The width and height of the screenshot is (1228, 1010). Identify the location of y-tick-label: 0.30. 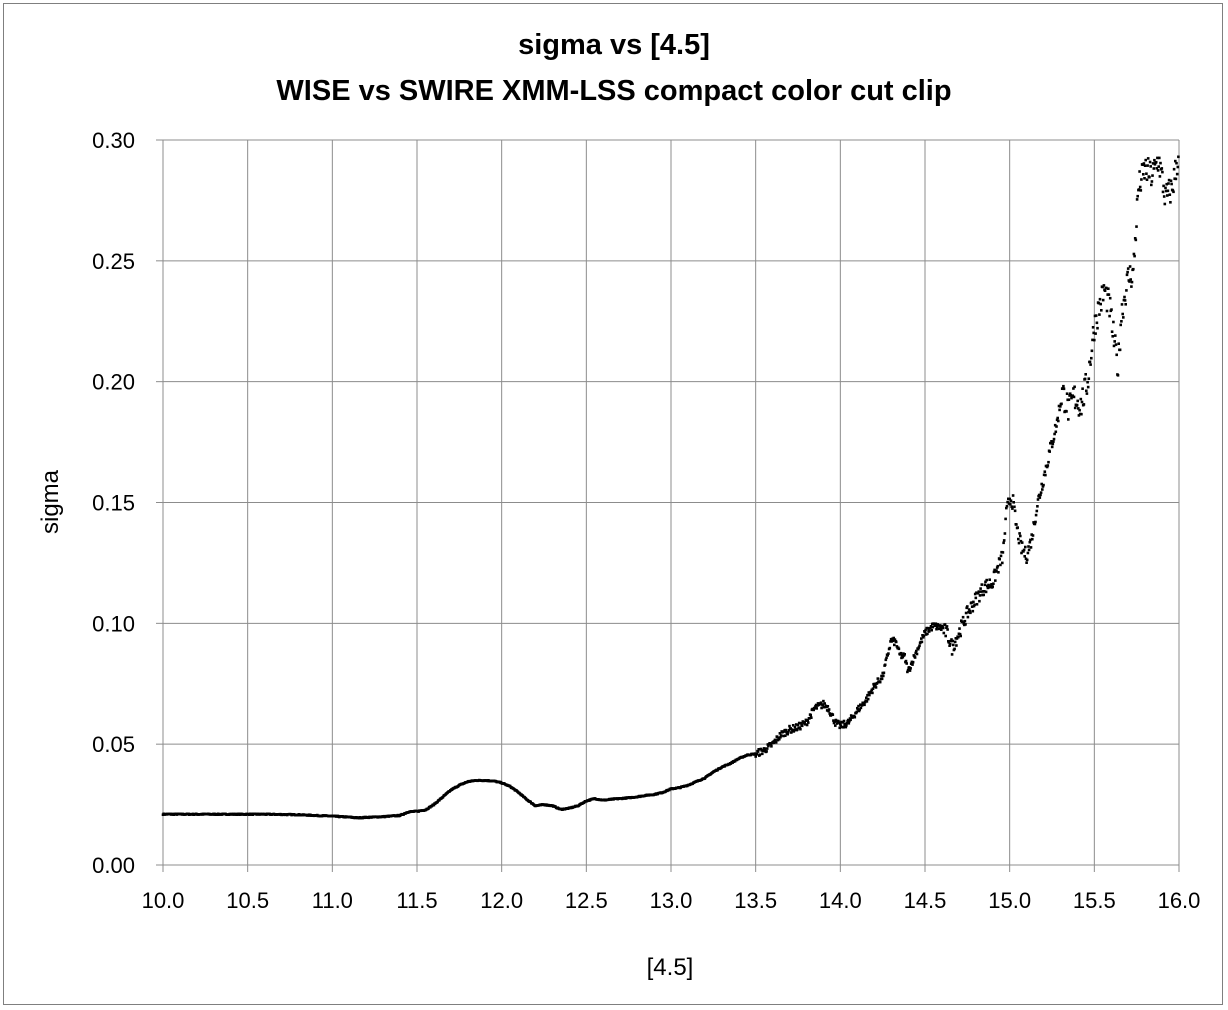
(113, 140).